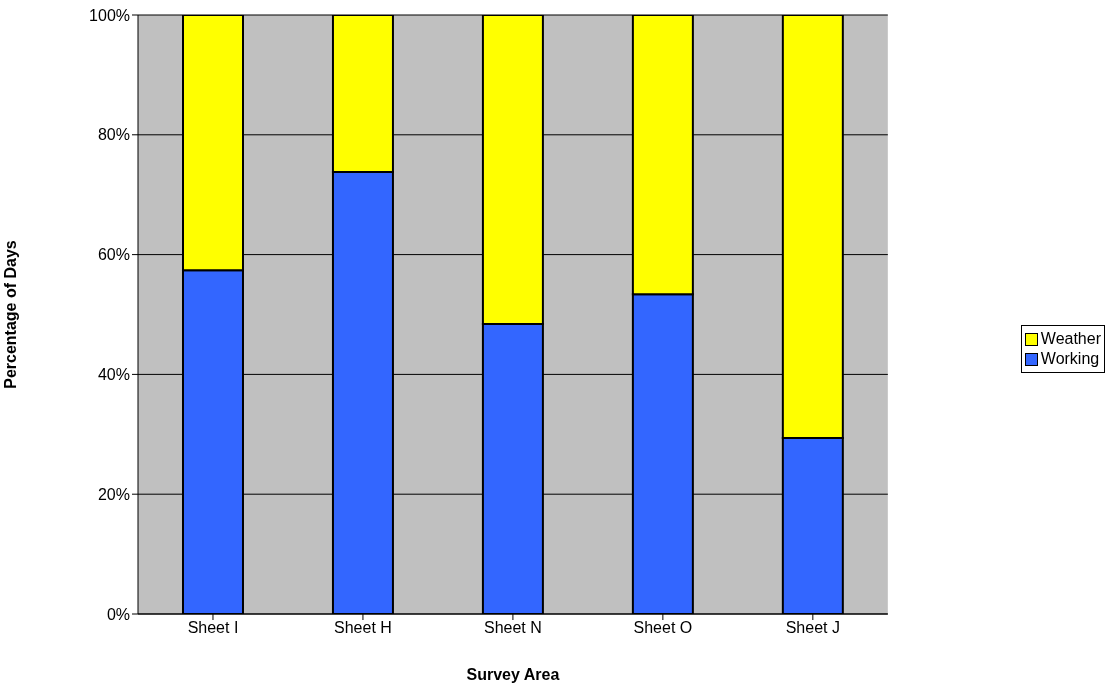 This screenshot has width=1107, height=698. Describe the element at coordinates (812, 628) in the screenshot. I see `x-tick-label: Sheet J` at that location.